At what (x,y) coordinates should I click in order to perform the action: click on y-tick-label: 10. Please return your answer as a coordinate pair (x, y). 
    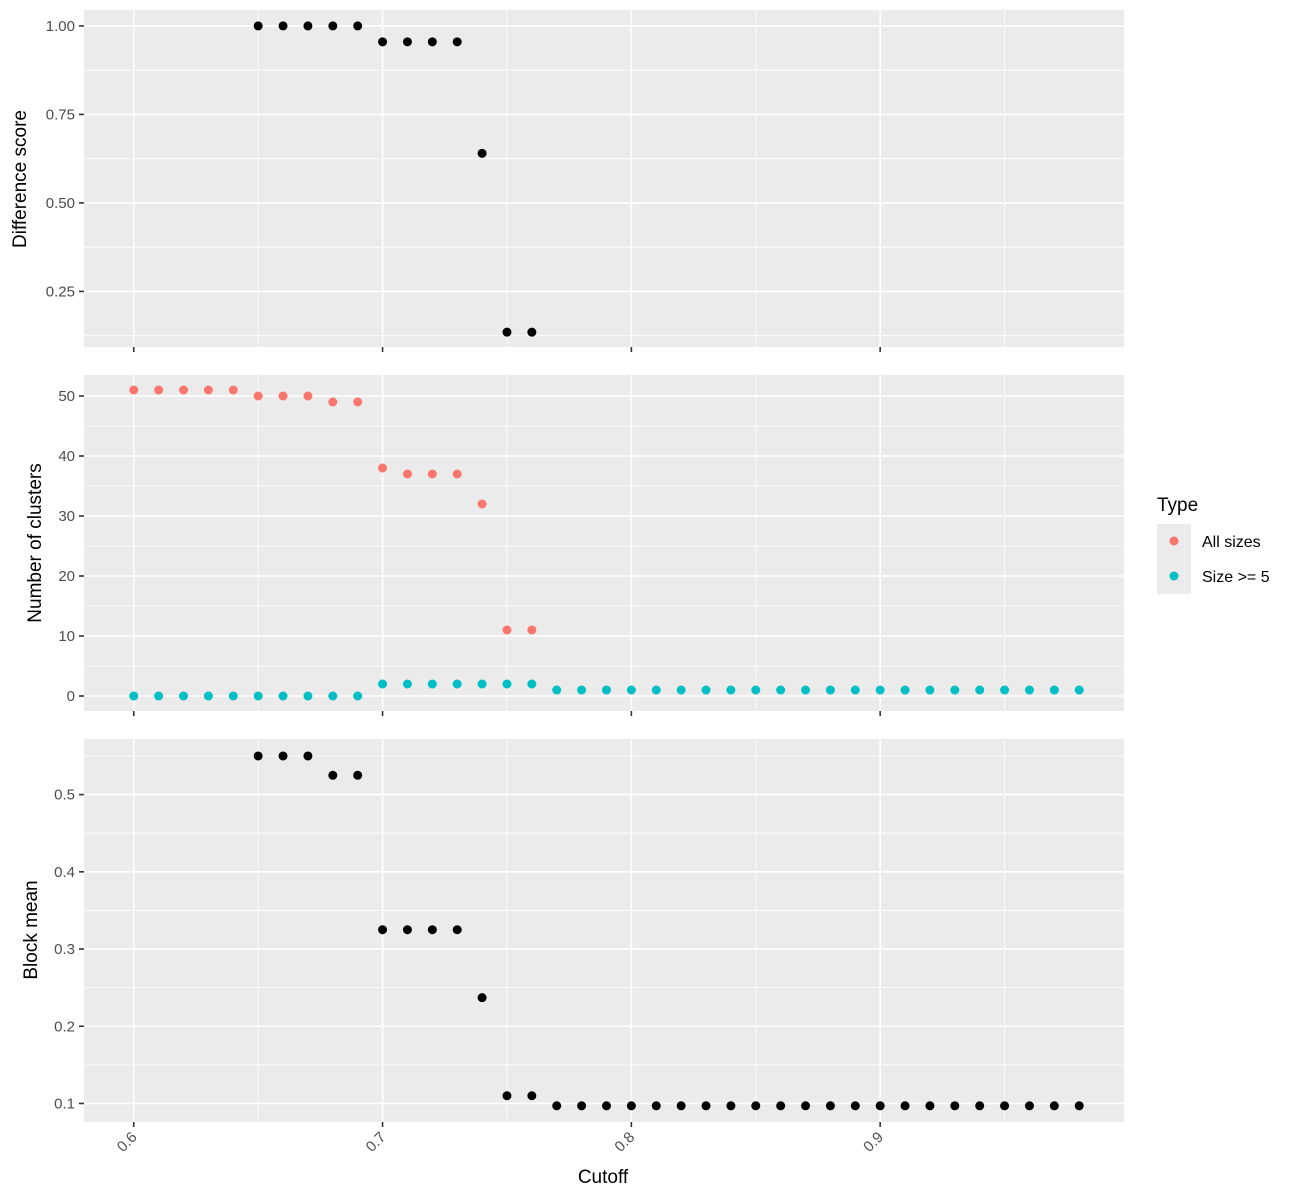
    Looking at the image, I should click on (66, 636).